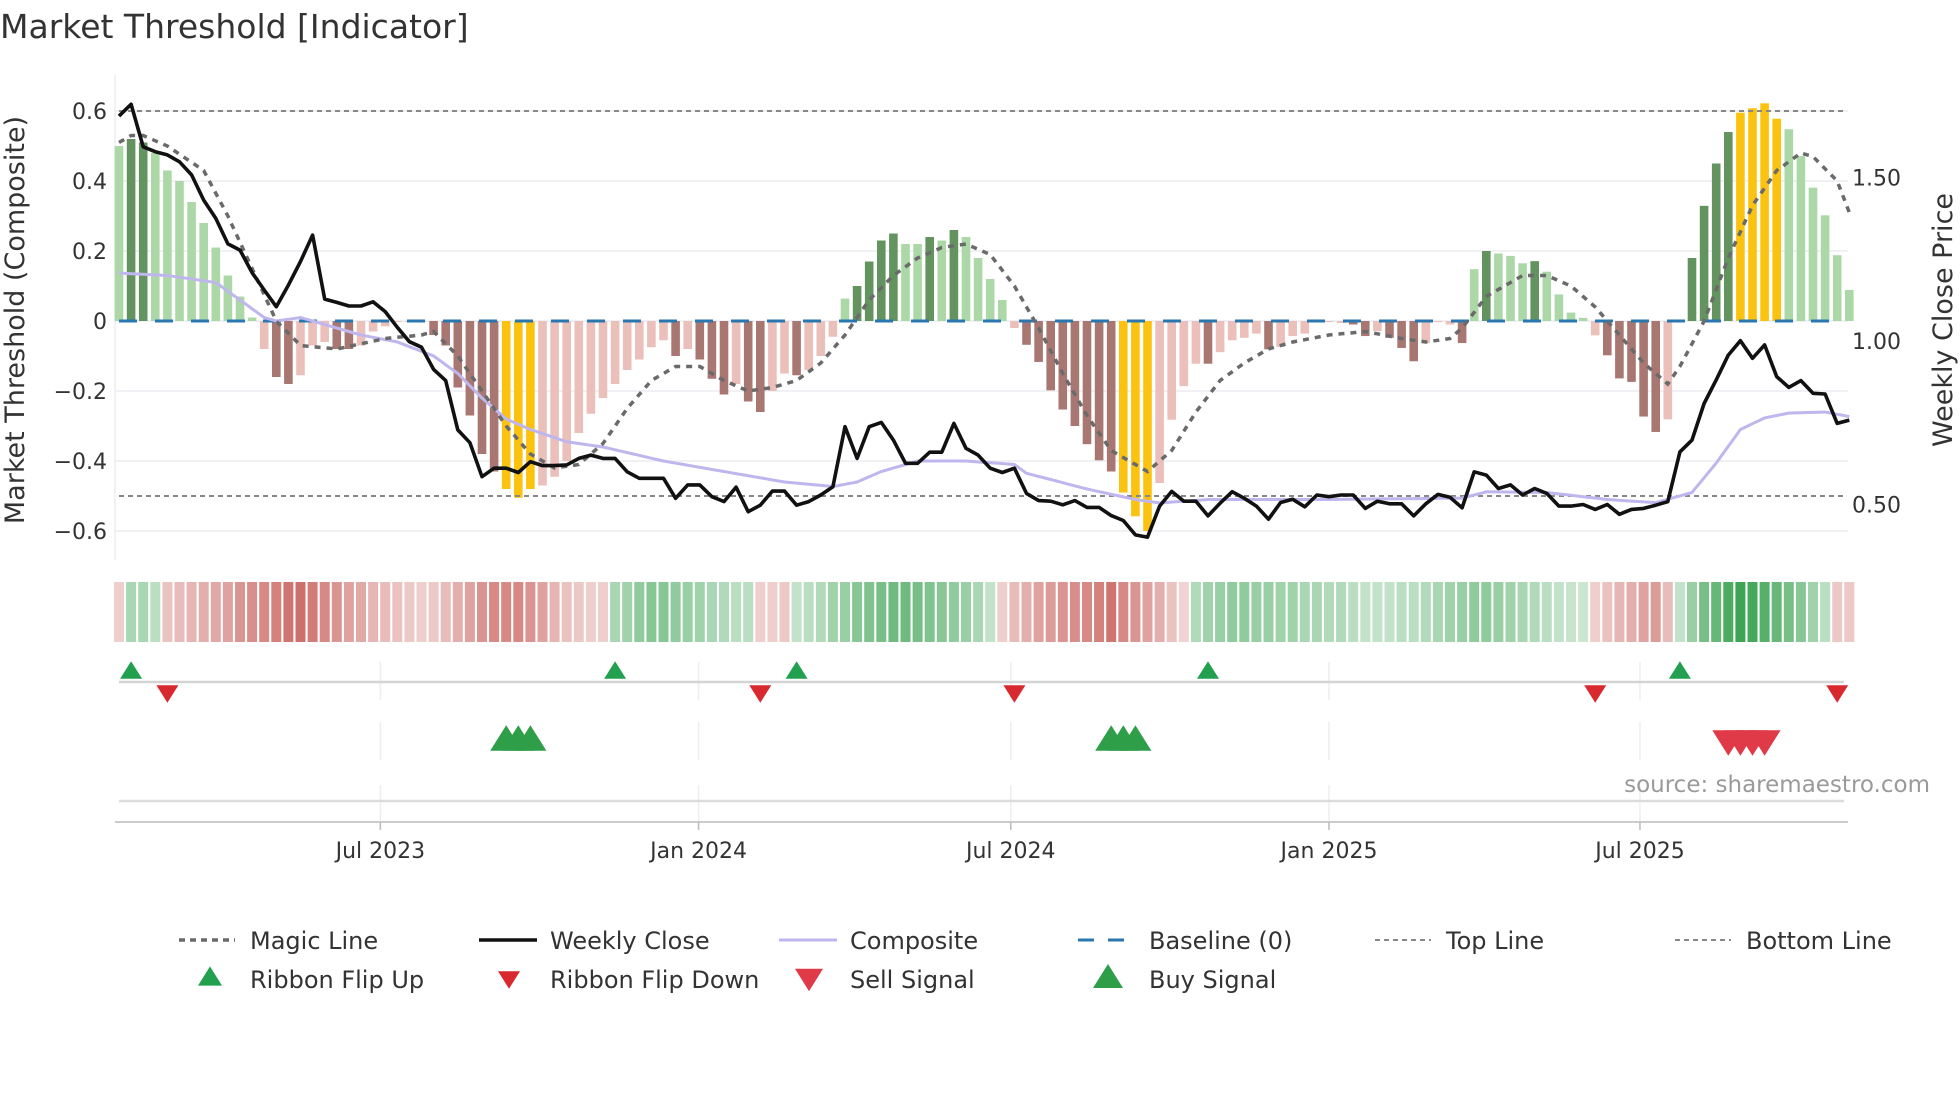 The height and width of the screenshot is (1102, 1960). Describe the element at coordinates (80, 322) in the screenshot. I see `y-axis-left: 0.6 0.4 0.2 0 −0.2 −0.4 −0.6` at that location.